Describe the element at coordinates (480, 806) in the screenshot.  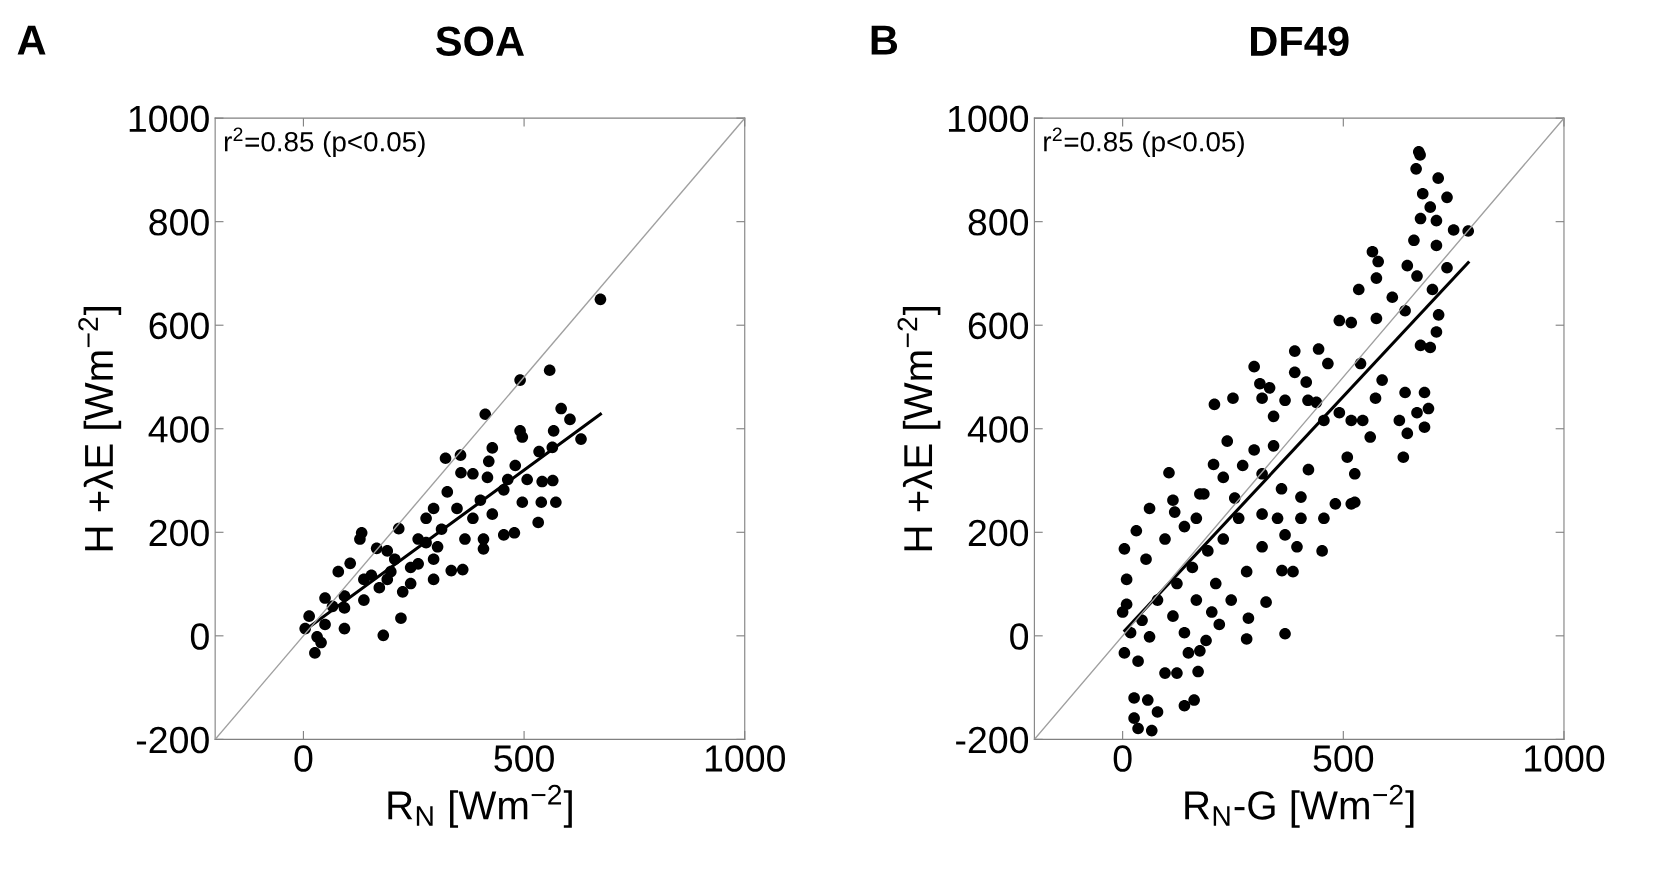
I see `x-axis-title: R$_{N}$ [Wm$^{−2}$]` at that location.